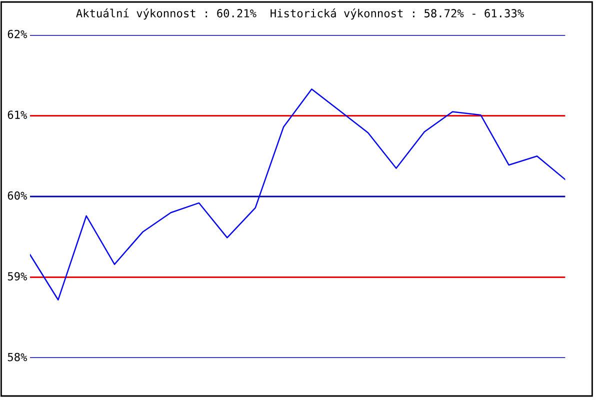 The width and height of the screenshot is (600, 400). What do you see at coordinates (18, 276) in the screenshot?
I see `y-tick-label: 59%` at bounding box center [18, 276].